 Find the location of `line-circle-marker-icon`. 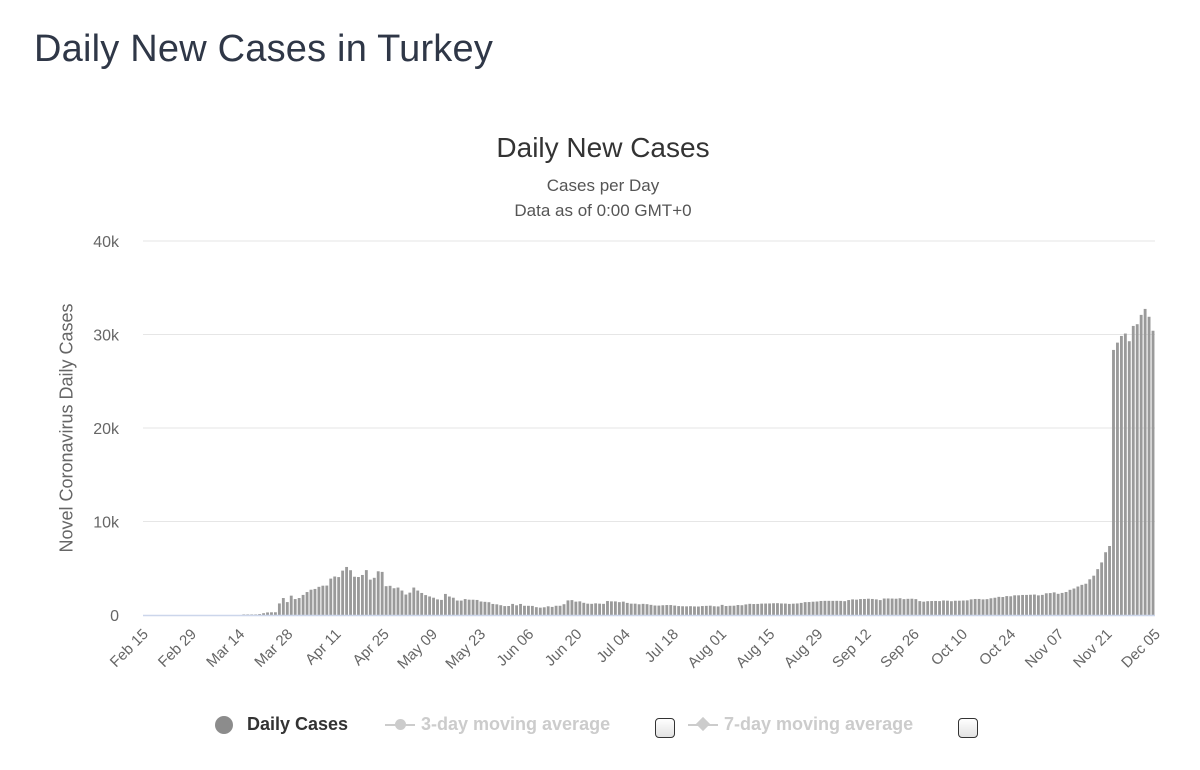

line-circle-marker-icon is located at coordinates (400, 724).